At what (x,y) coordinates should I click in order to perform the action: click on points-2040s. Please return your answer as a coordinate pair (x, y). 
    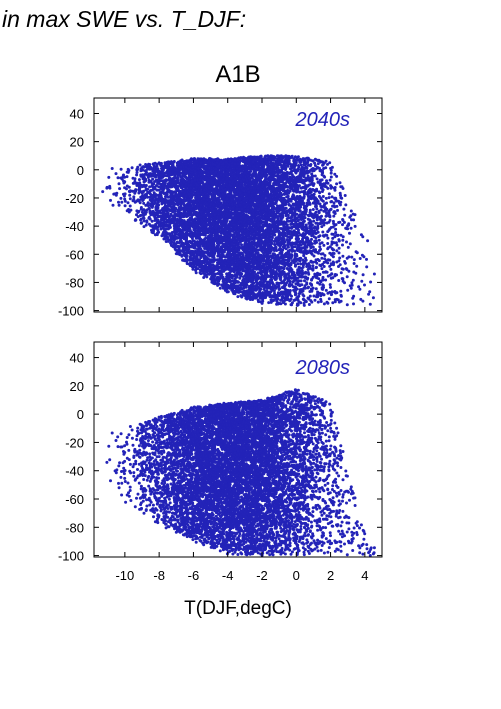
    Looking at the image, I should click on (238, 230).